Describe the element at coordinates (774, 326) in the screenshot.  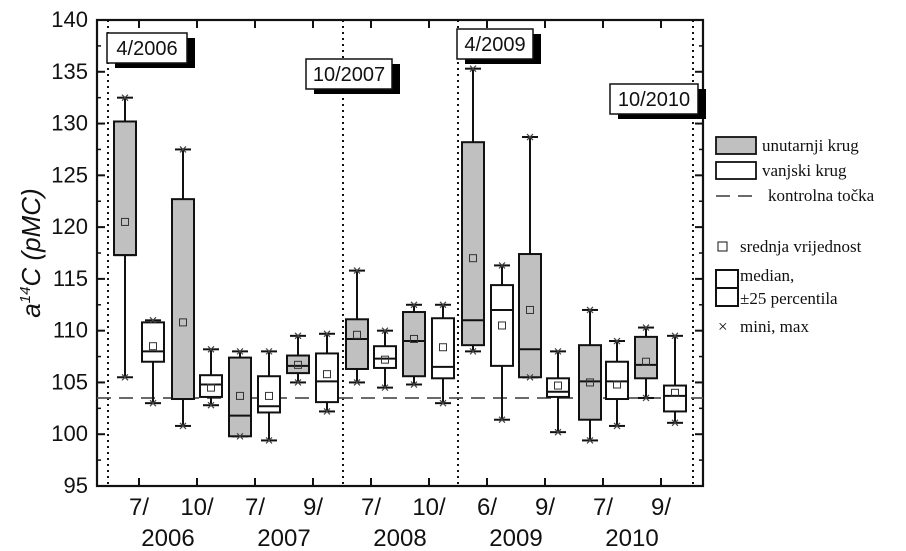
I see `legend-minmax-label: mini, max` at that location.